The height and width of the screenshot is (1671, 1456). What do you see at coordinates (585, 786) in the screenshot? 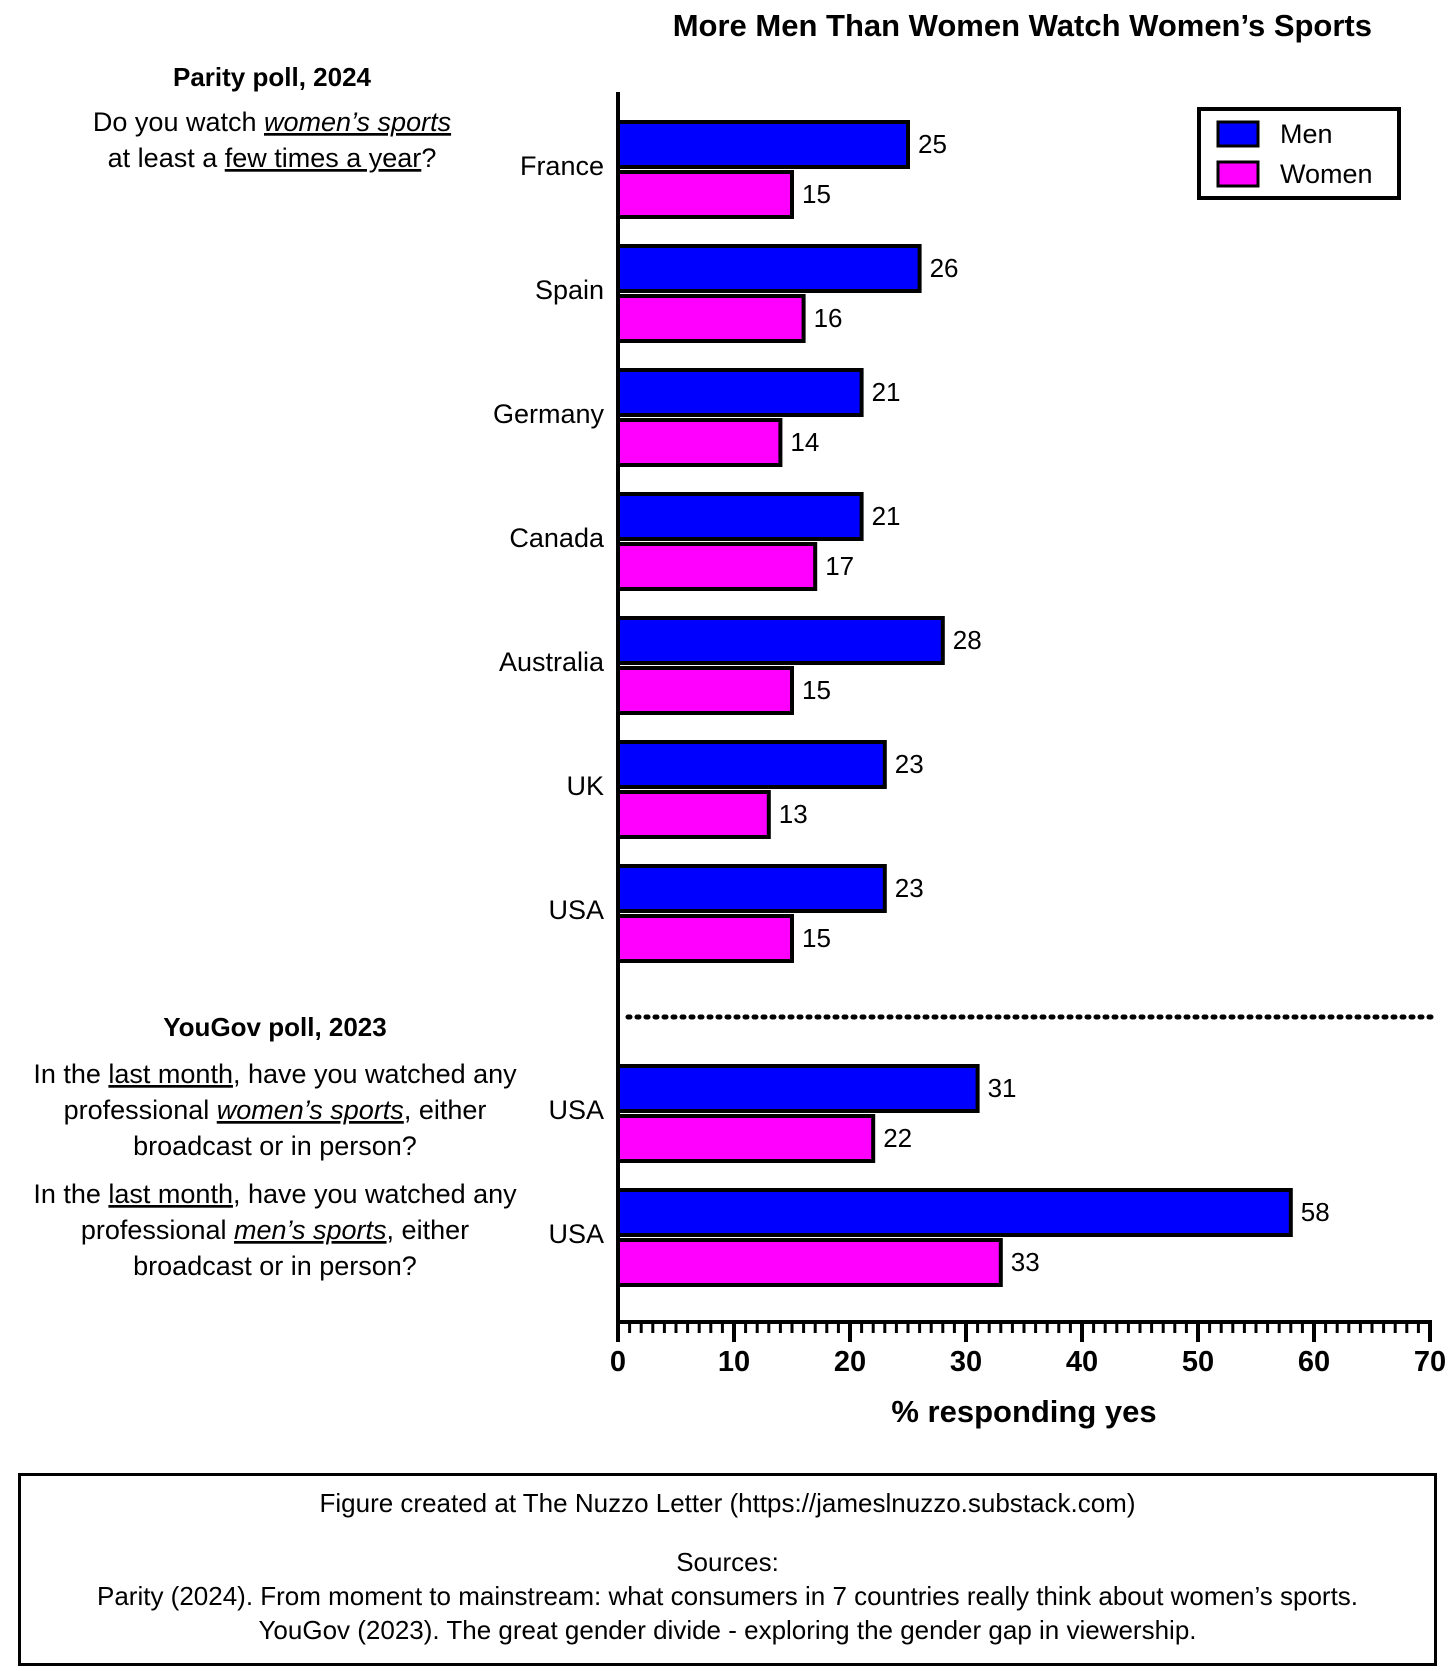
I see `category-label: UK` at bounding box center [585, 786].